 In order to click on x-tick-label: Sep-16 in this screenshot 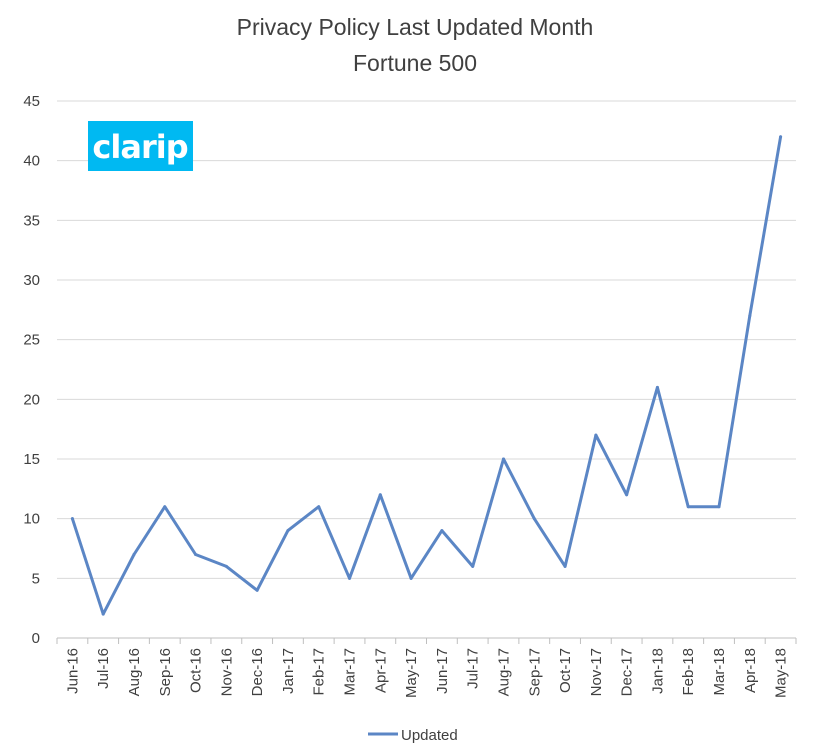, I will do `click(165, 672)`.